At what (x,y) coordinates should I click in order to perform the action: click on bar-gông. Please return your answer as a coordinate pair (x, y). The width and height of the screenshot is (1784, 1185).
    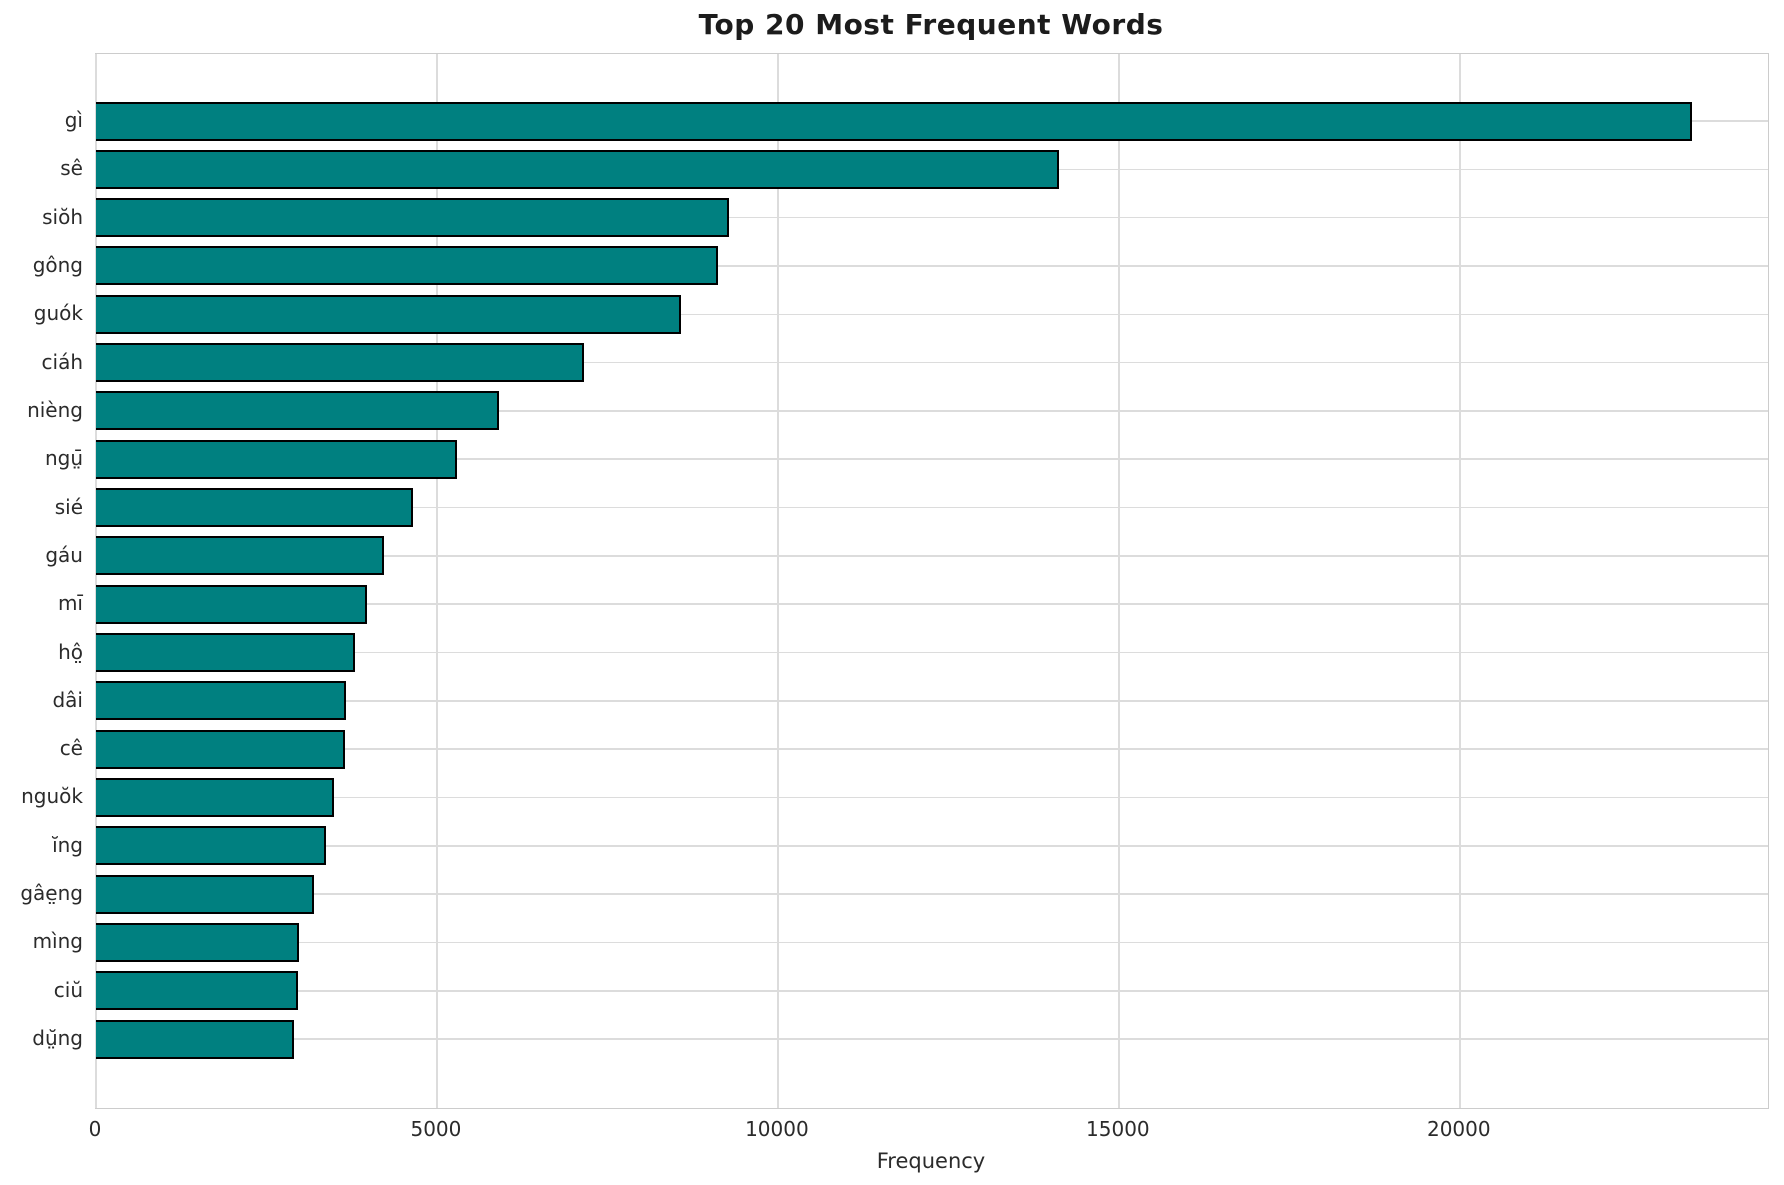
    Looking at the image, I should click on (407, 266).